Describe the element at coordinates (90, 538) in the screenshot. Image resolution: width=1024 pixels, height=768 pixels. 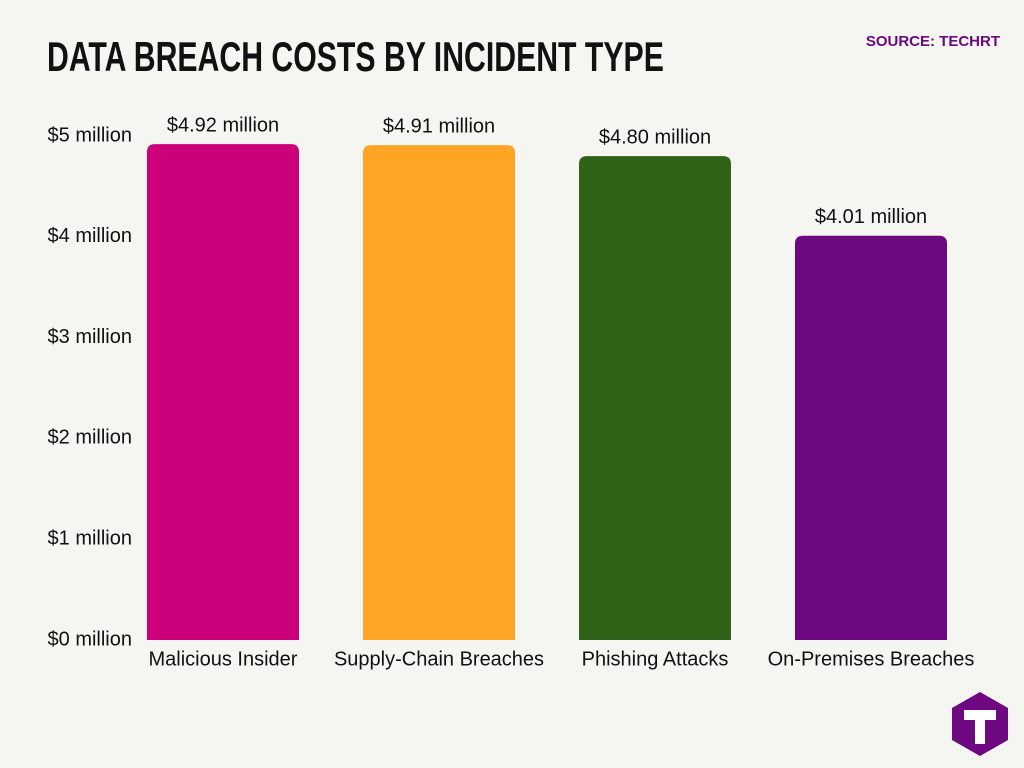
I see `y-tick-label: $1 million` at that location.